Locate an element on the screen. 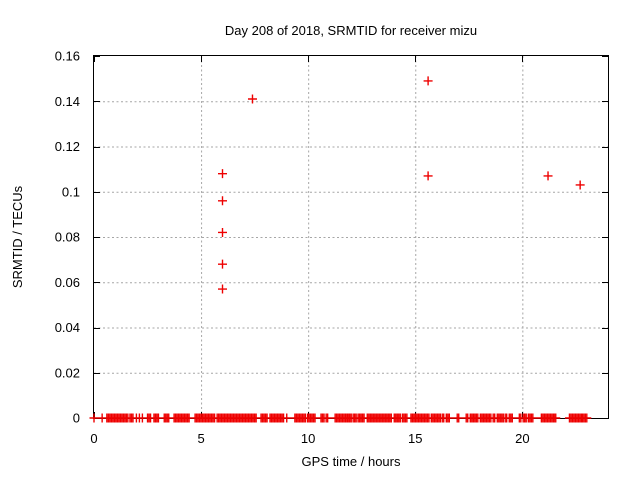  x-tick-label: 20 is located at coordinates (522, 438).